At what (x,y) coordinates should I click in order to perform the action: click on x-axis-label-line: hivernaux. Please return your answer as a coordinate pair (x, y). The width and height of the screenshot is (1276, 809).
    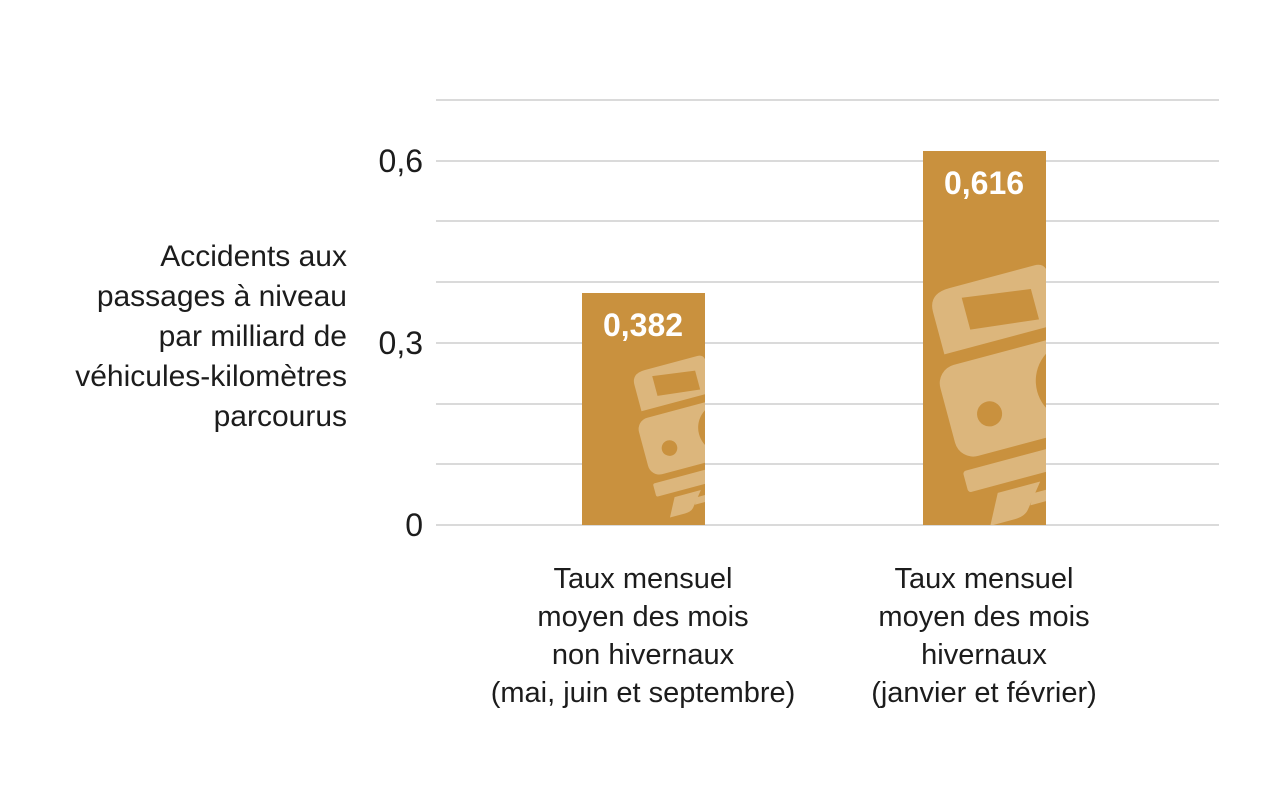
    Looking at the image, I should click on (984, 655).